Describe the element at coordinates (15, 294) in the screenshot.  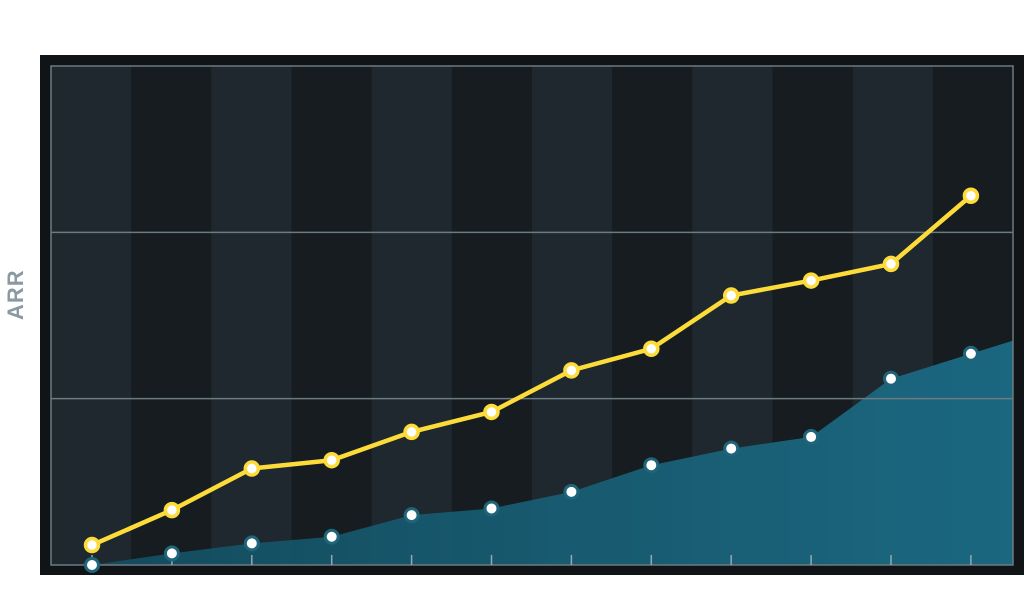
I see `y-axis-label: ARR` at that location.